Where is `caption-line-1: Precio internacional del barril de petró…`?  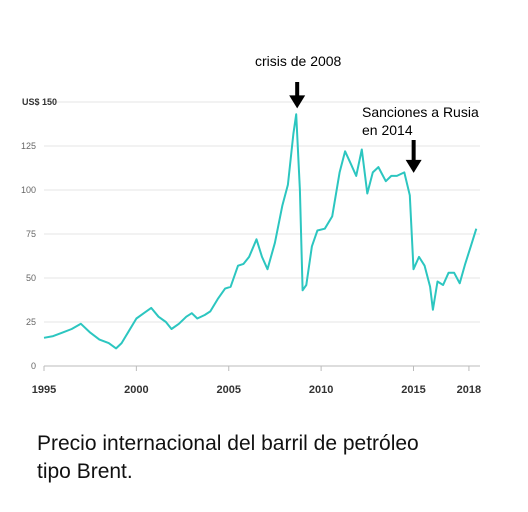
caption-line-1: Precio internacional del barril de petró… is located at coordinates (228, 443).